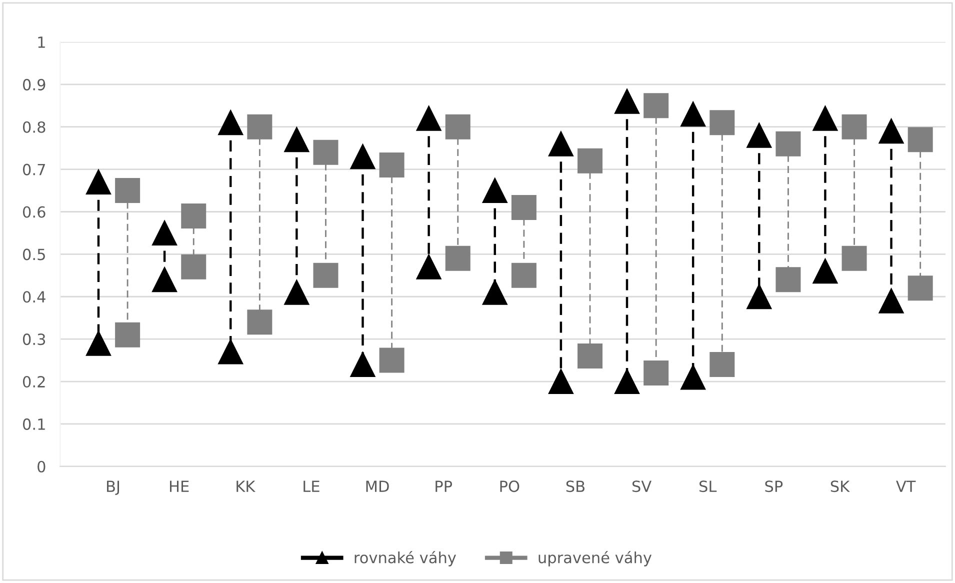  Describe the element at coordinates (33, 382) in the screenshot. I see `y-tick-label: 0.2` at that location.